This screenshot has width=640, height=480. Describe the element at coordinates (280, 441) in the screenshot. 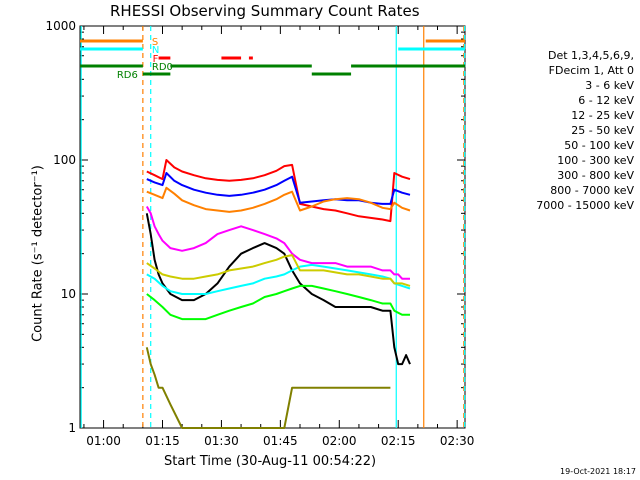

I see `x-tick-label: 01:45` at that location.